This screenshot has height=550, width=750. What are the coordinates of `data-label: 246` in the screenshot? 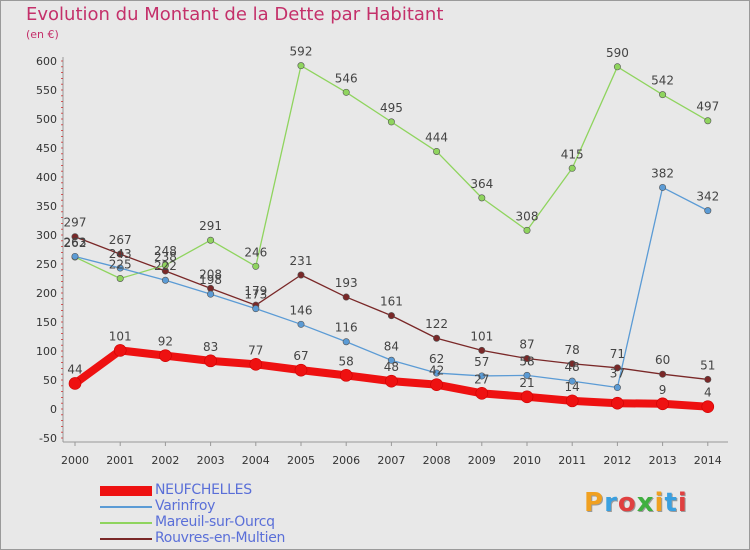 It's located at (255, 252).